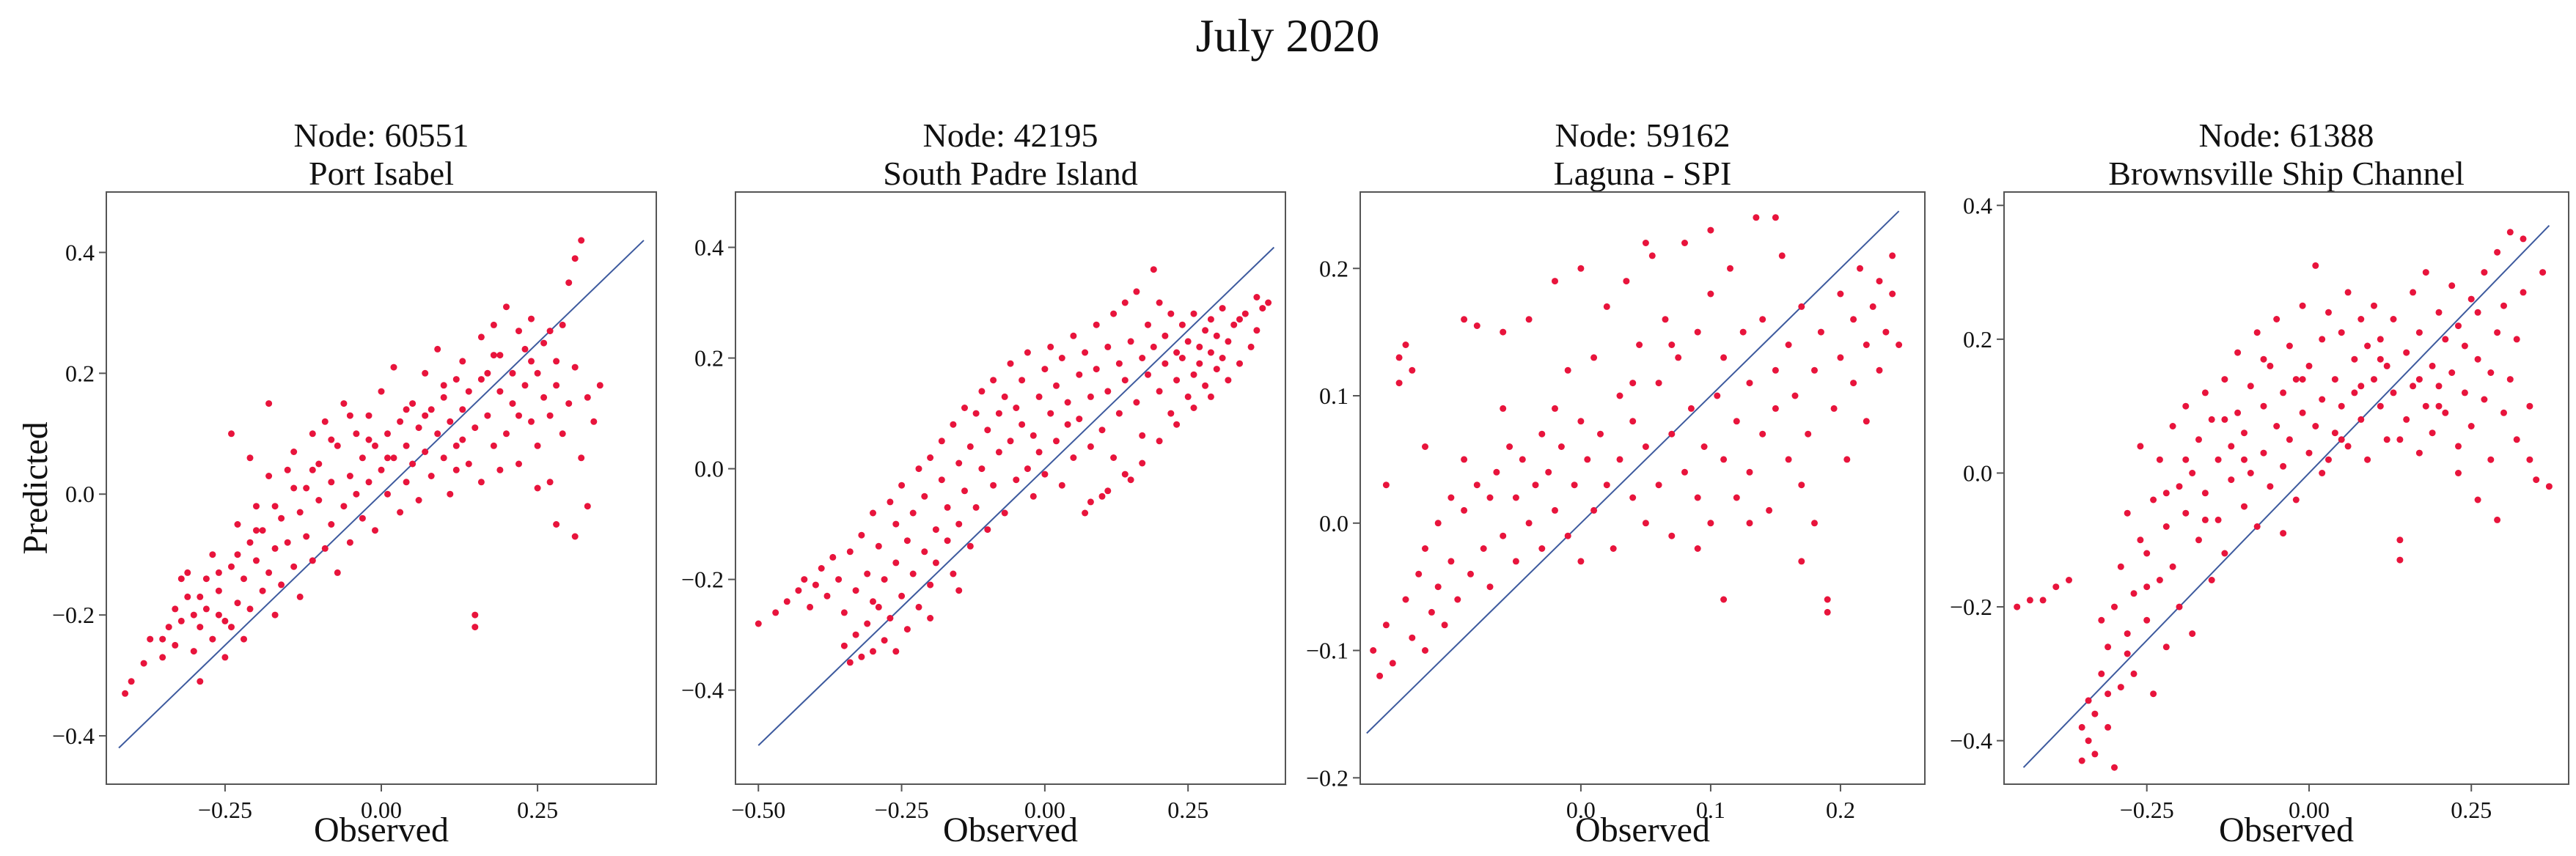 The width and height of the screenshot is (2576, 856). I want to click on y-tick-label: −0.2, so click(74, 615).